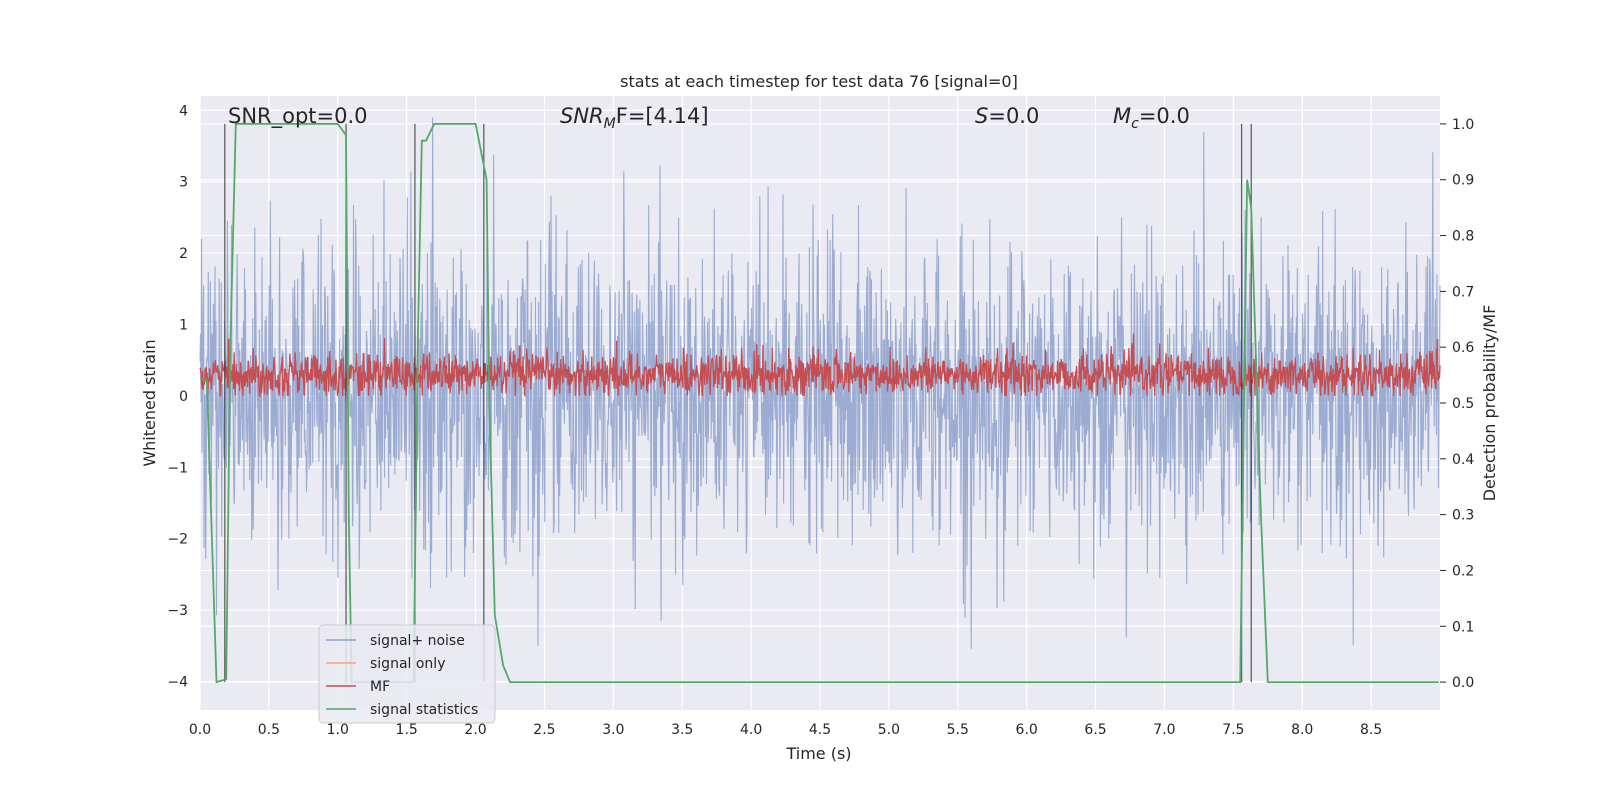 The width and height of the screenshot is (1600, 800). What do you see at coordinates (177, 540) in the screenshot?
I see `left-tick-label: −2` at bounding box center [177, 540].